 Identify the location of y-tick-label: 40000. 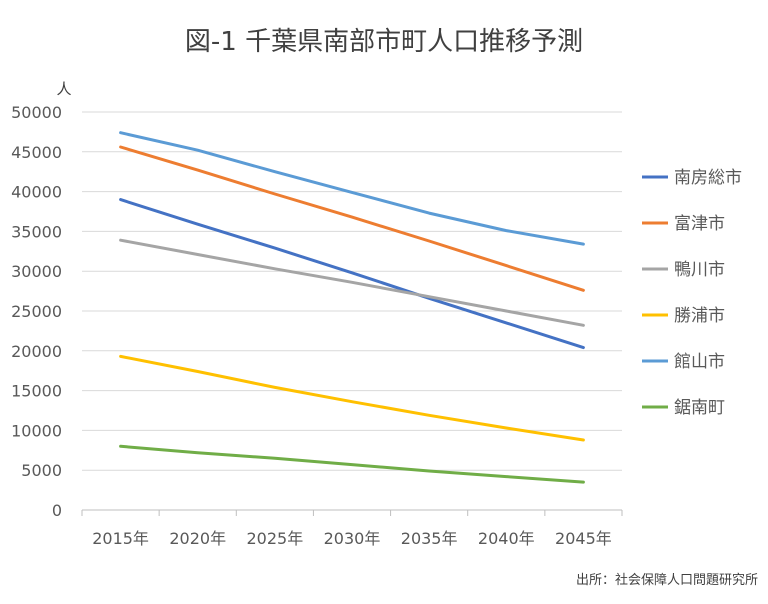
(36, 192).